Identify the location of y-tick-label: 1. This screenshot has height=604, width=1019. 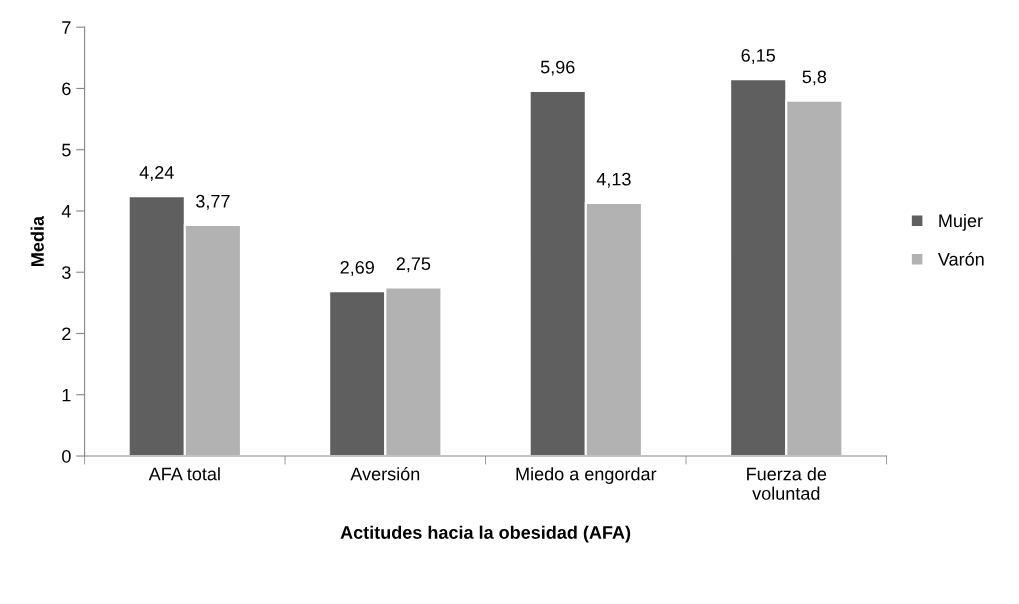
(66, 395).